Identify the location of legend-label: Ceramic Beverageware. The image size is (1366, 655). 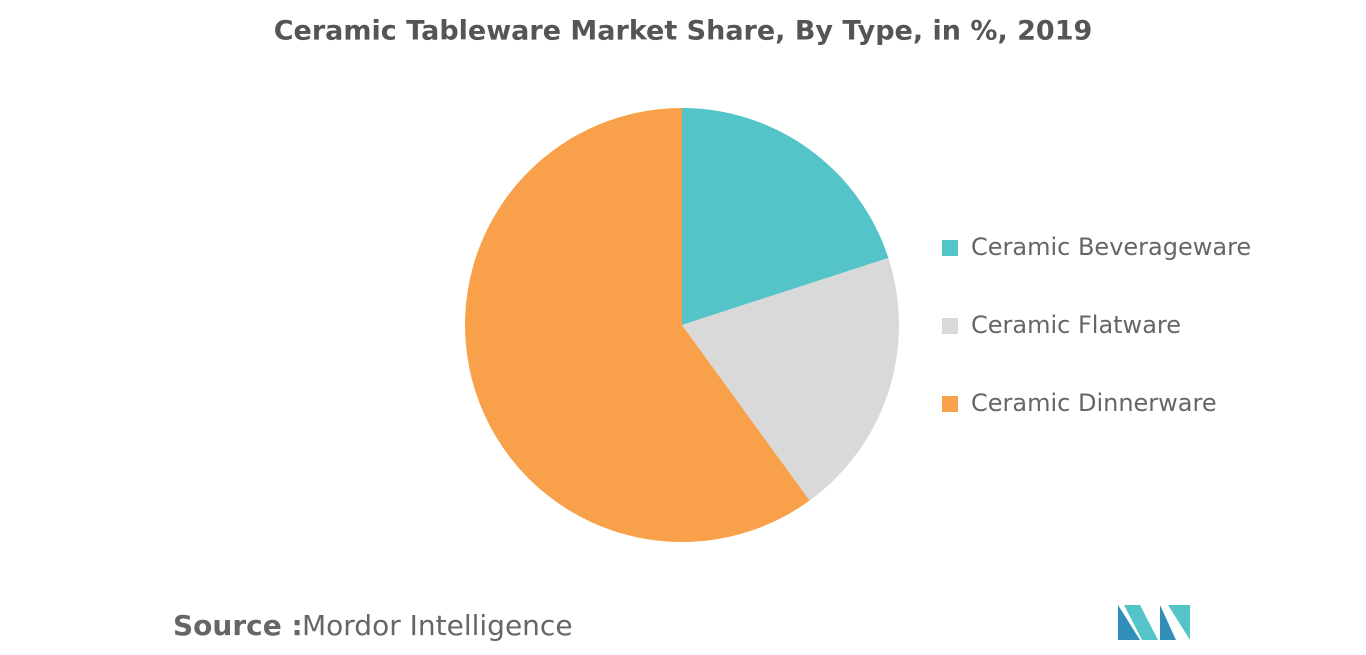
(1111, 247).